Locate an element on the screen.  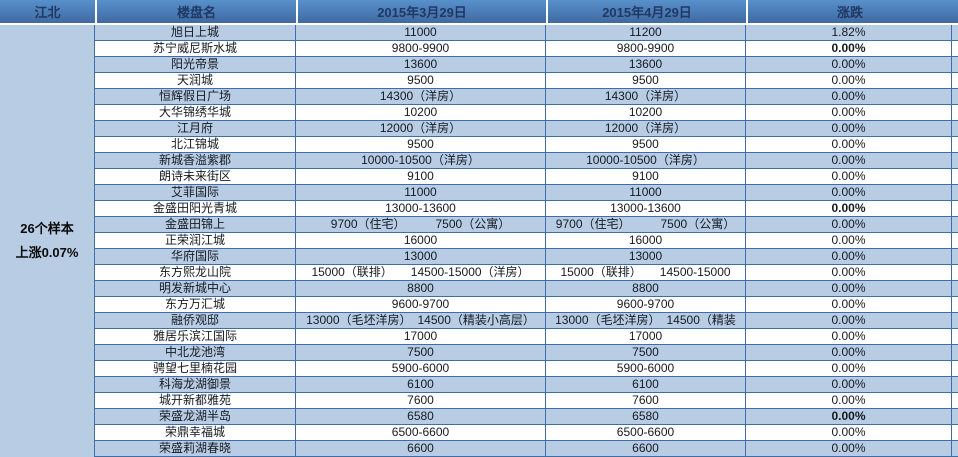
cell-price-april: 6580 is located at coordinates (646, 417).